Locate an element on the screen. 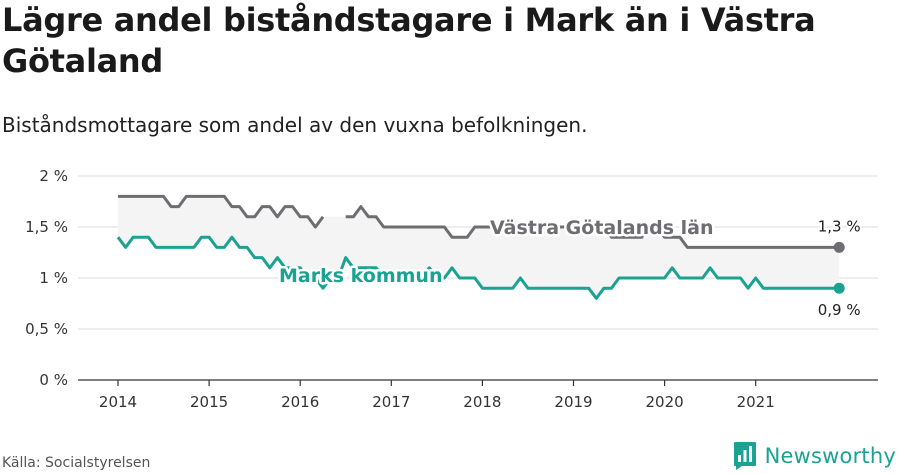 This screenshot has width=900, height=474. x-tick-label: 2015 is located at coordinates (209, 402).